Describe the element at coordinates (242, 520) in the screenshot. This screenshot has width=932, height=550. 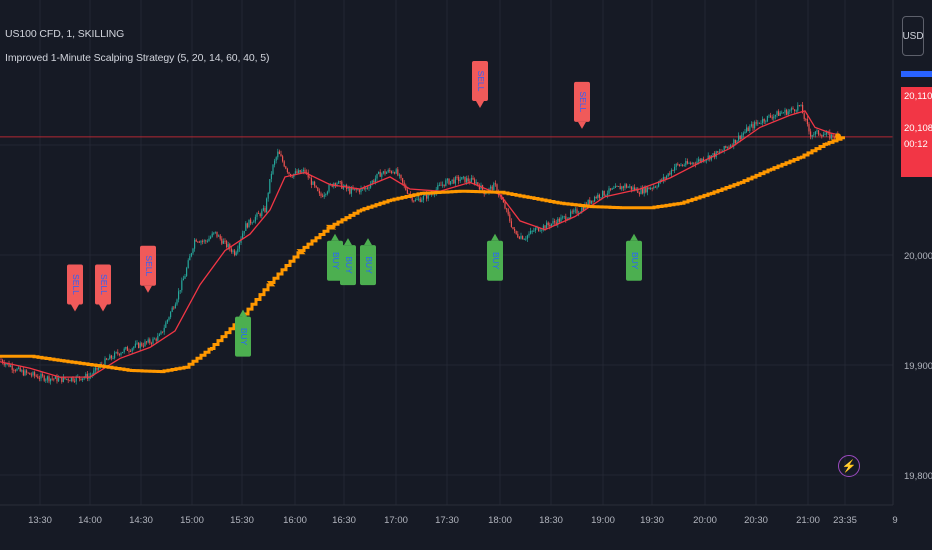
I see `time-axis-label: 15:30` at that location.